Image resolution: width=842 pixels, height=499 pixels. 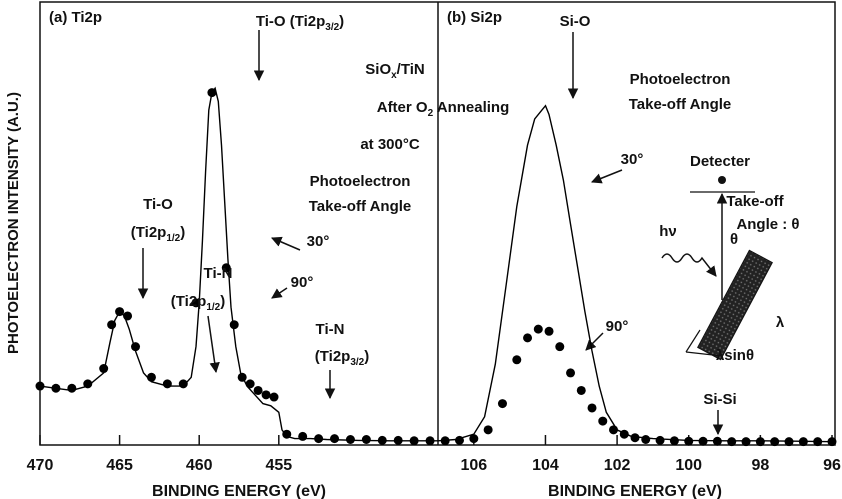 I want to click on annotation-text: at 300°C, so click(x=390, y=144).